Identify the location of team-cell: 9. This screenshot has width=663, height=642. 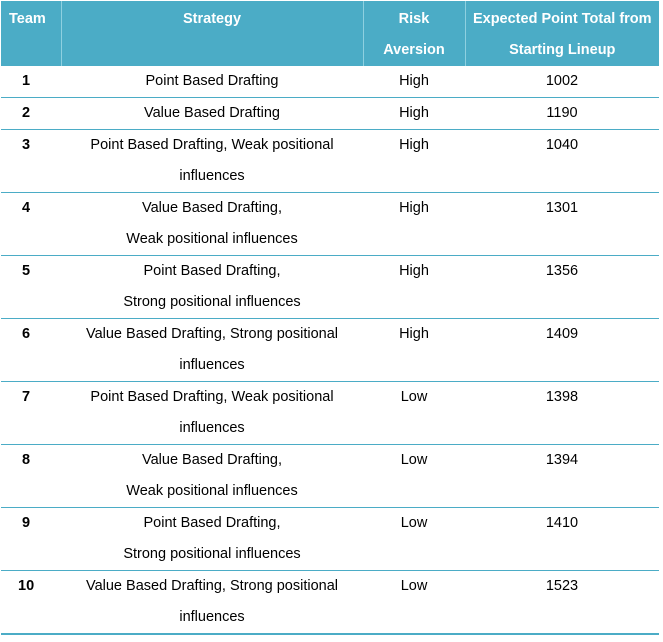
(31, 539).